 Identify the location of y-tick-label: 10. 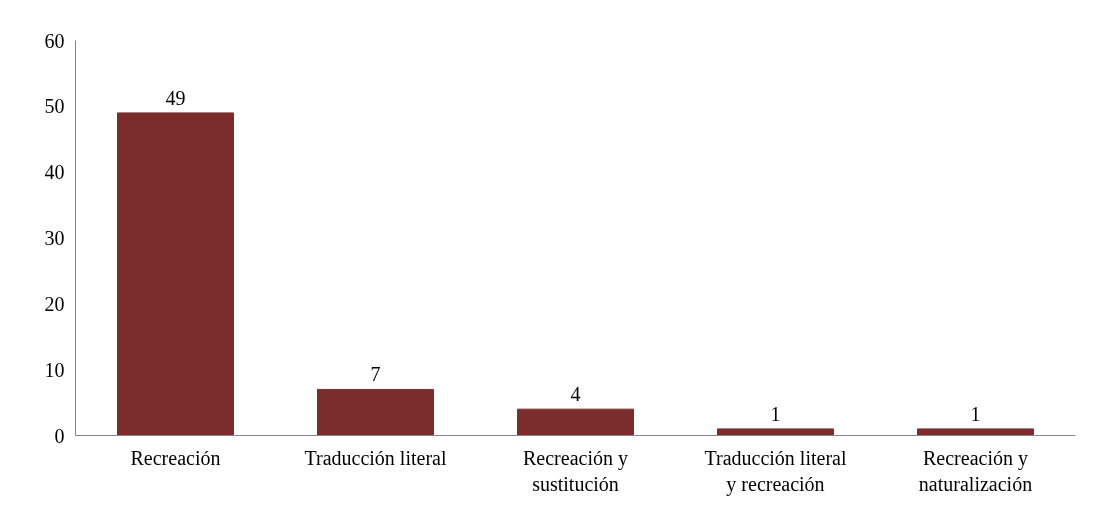
(54, 369).